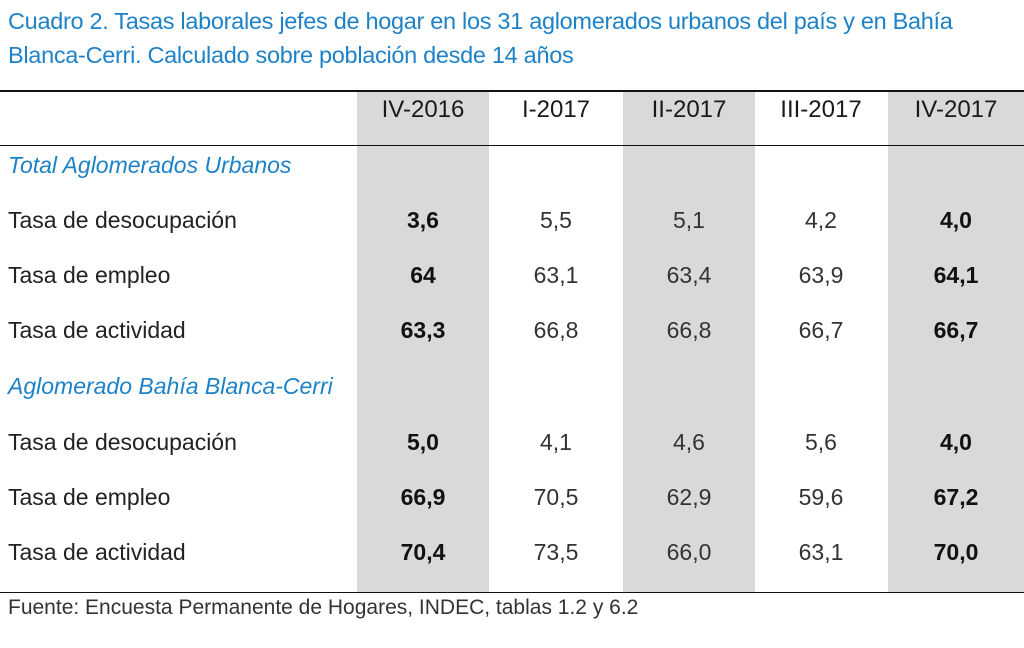  Describe the element at coordinates (689, 552) in the screenshot. I see `table-cell: 66,0` at that location.